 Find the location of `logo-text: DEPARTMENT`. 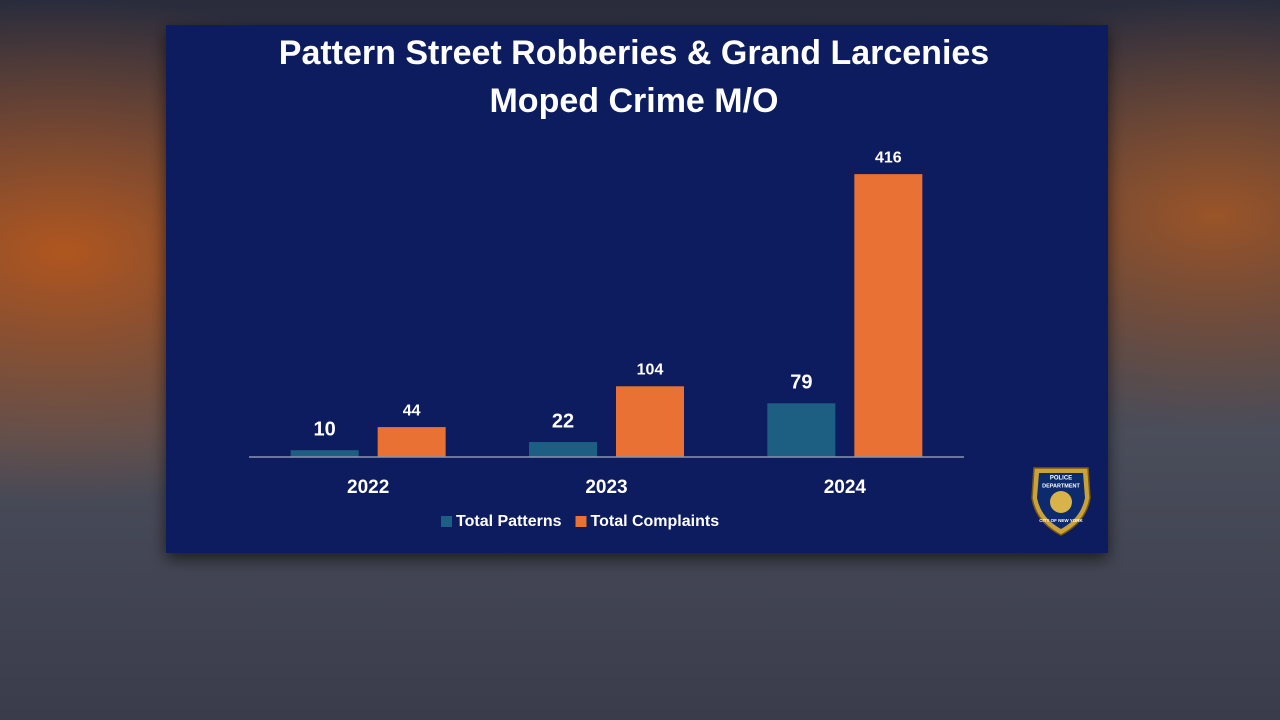

logo-text: DEPARTMENT is located at coordinates (1061, 486).